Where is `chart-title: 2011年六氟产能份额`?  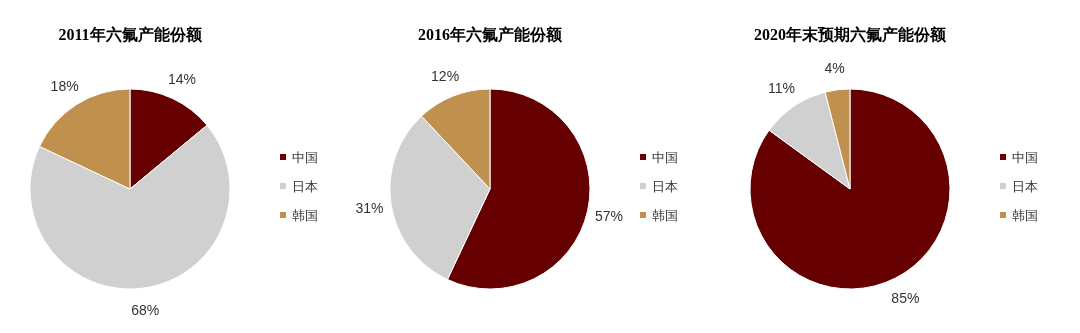
chart-title: 2011年六氟产能份额 is located at coordinates (130, 34).